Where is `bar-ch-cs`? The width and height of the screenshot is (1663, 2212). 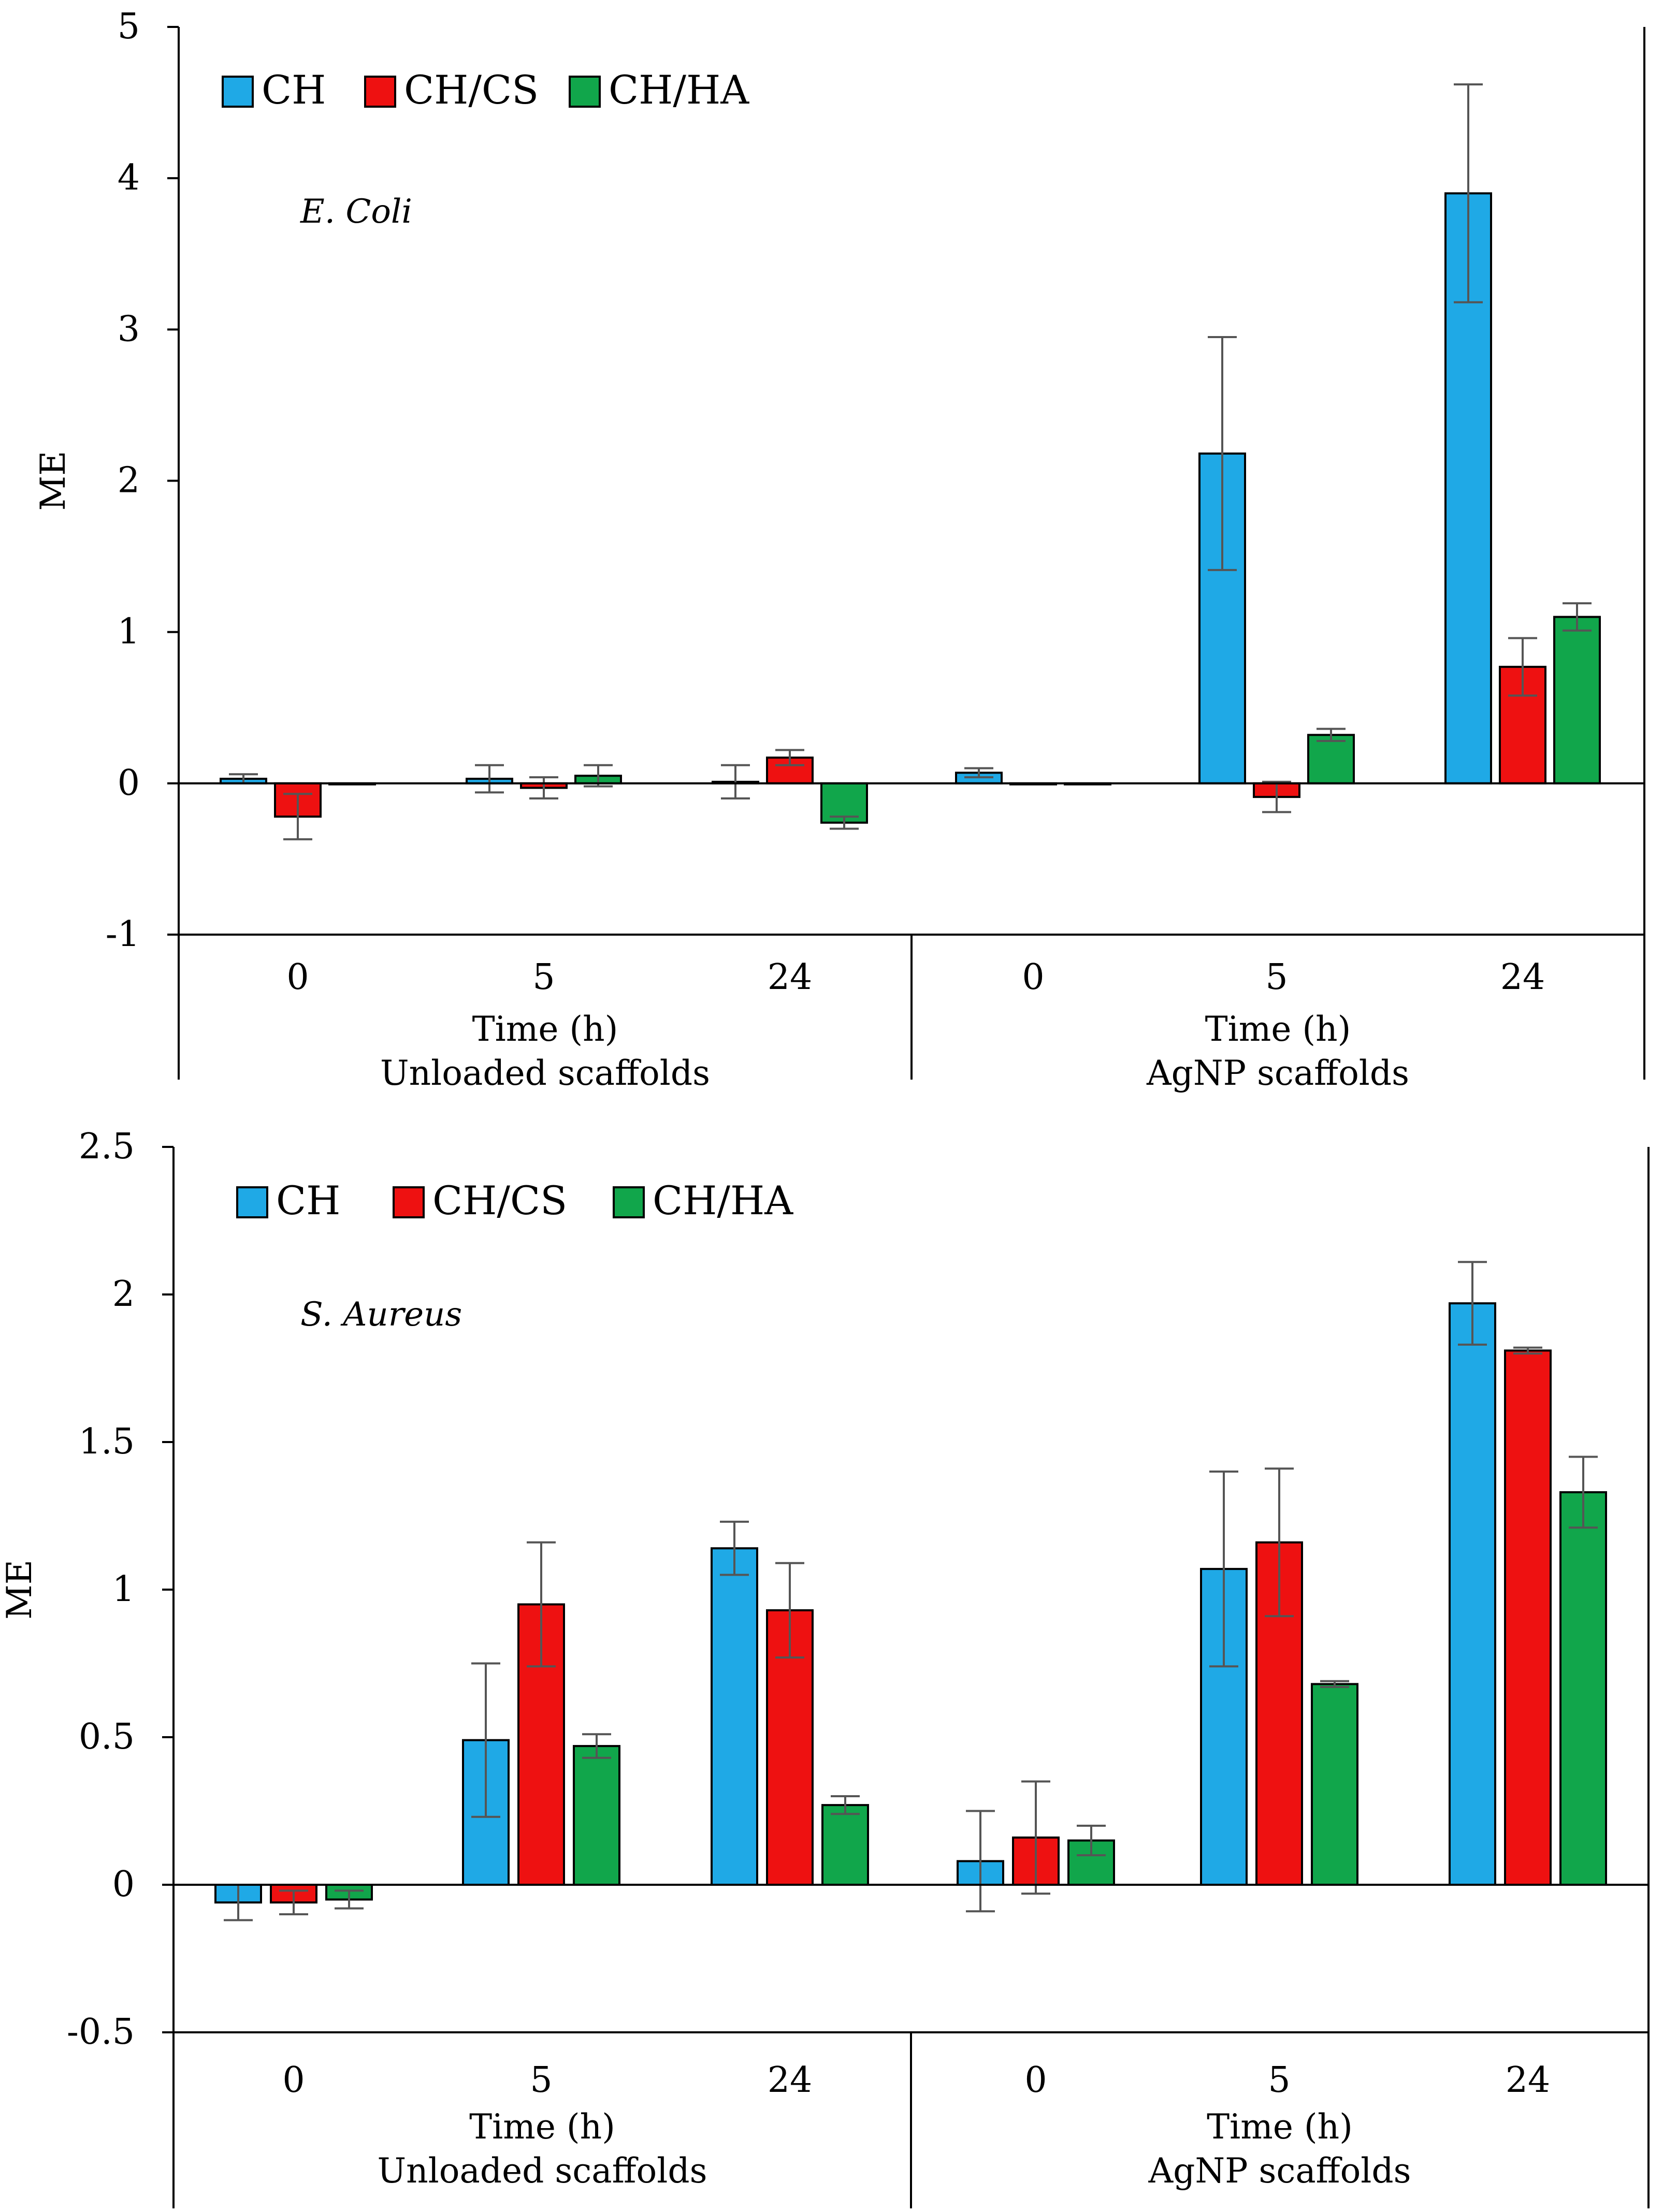 bar-ch-cs is located at coordinates (1528, 1617).